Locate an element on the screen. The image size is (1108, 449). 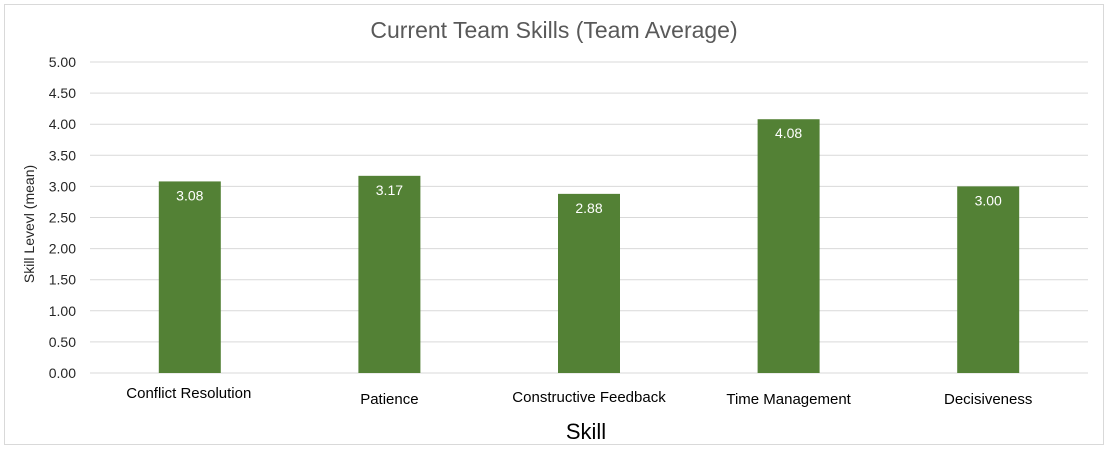
data-label: 4.08 is located at coordinates (788, 133).